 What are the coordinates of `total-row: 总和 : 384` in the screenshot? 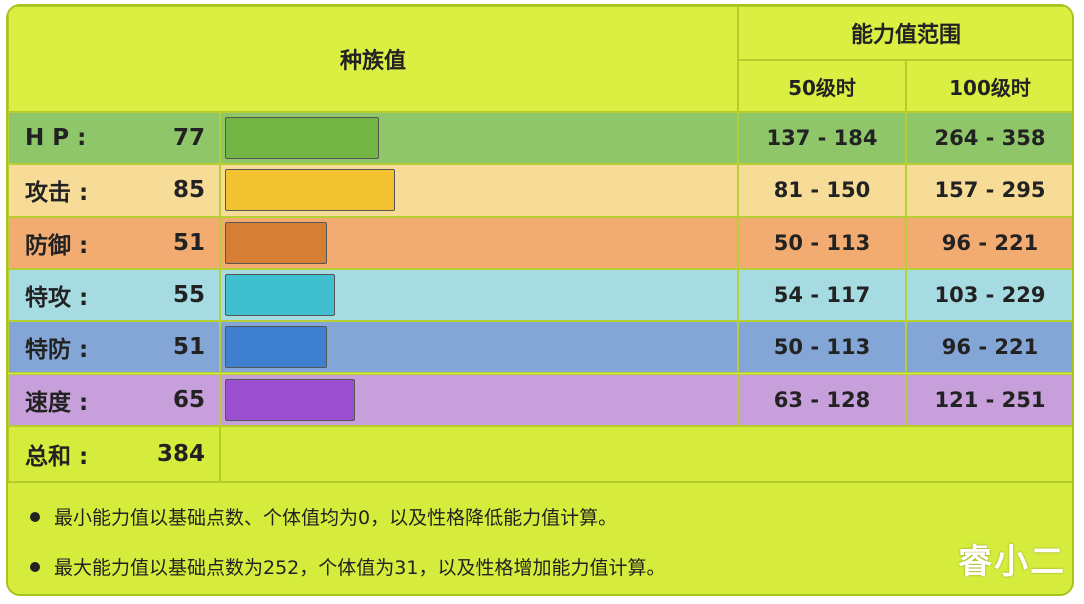 It's located at (114, 454).